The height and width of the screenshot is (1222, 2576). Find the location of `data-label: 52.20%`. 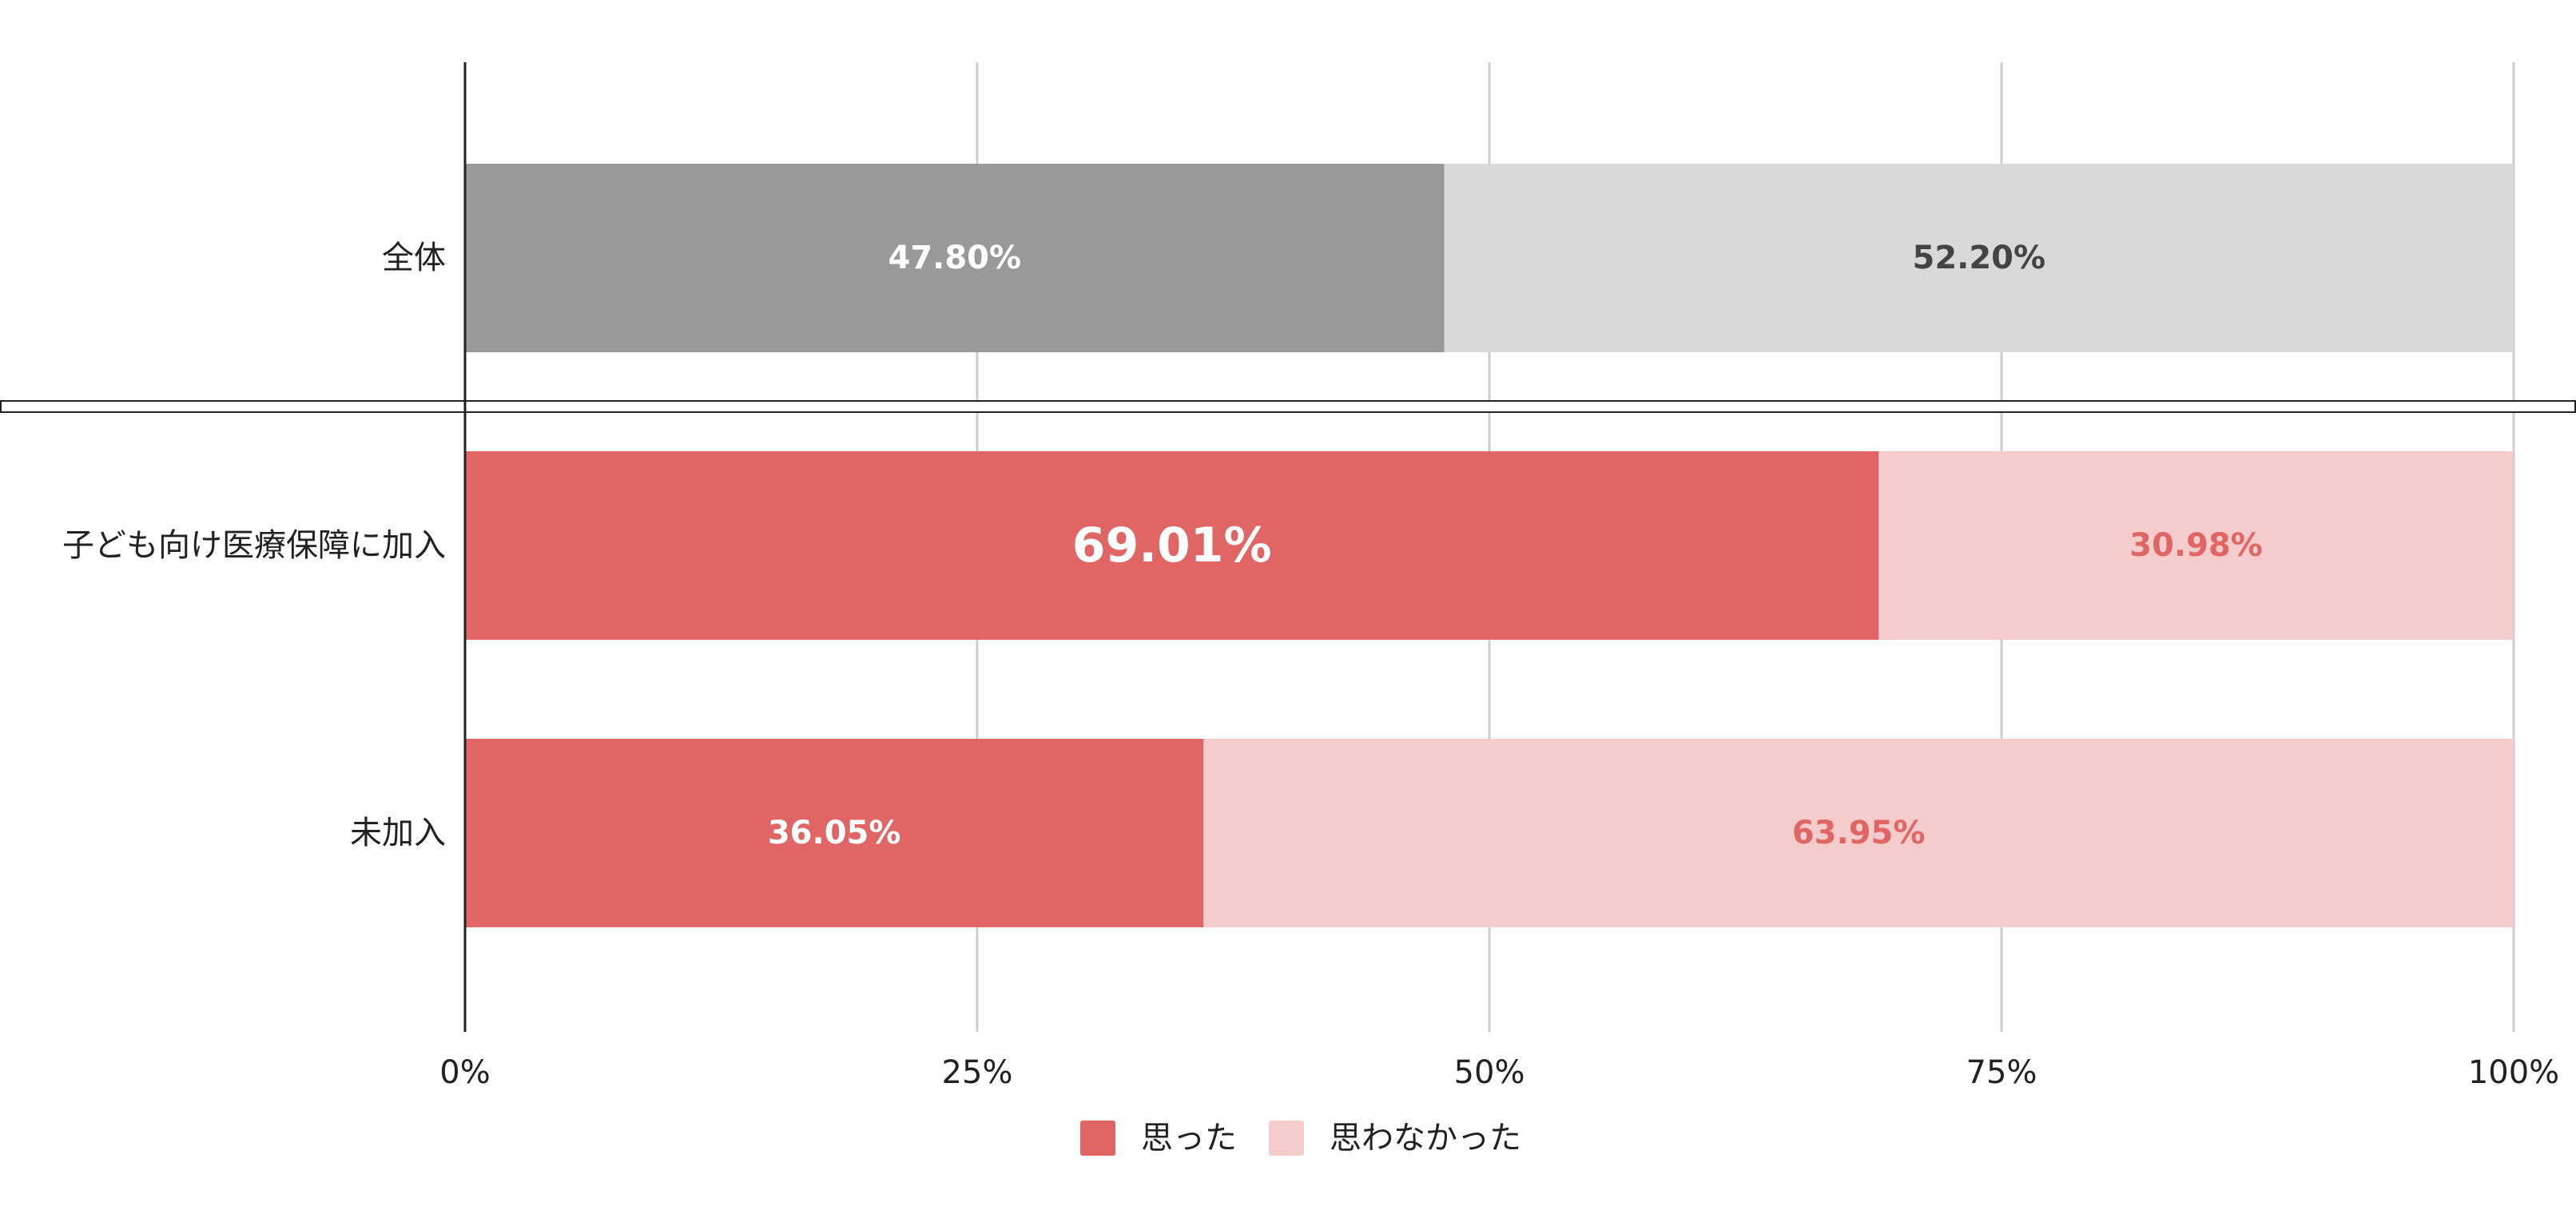

data-label: 52.20% is located at coordinates (1978, 258).